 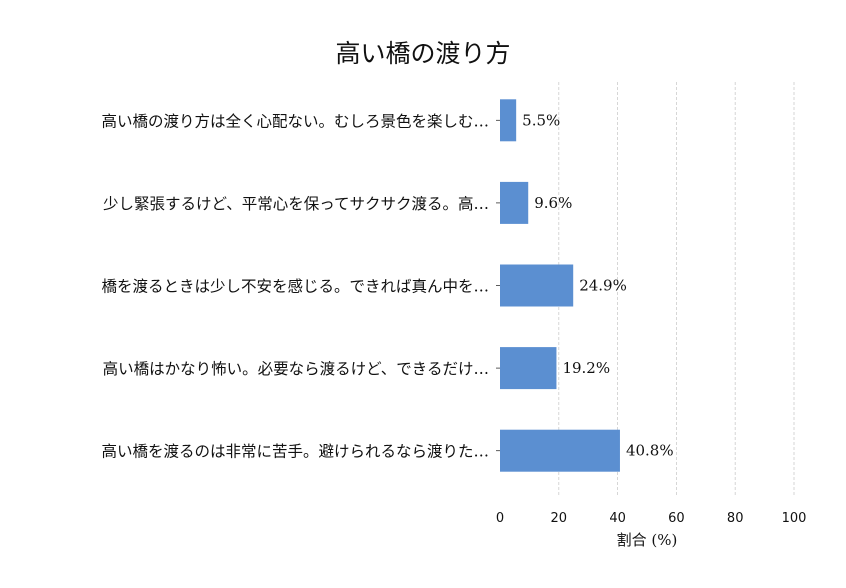 What do you see at coordinates (603, 286) in the screenshot?
I see `data-label: 24.9%` at bounding box center [603, 286].